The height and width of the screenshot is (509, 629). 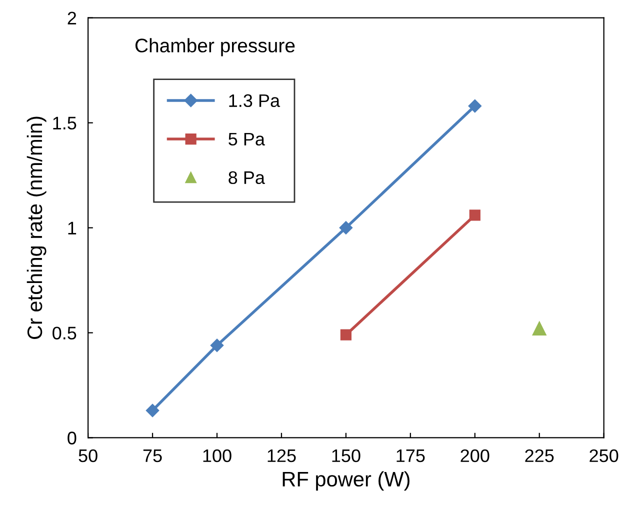 I want to click on y-tick-label: 1, so click(x=72, y=228).